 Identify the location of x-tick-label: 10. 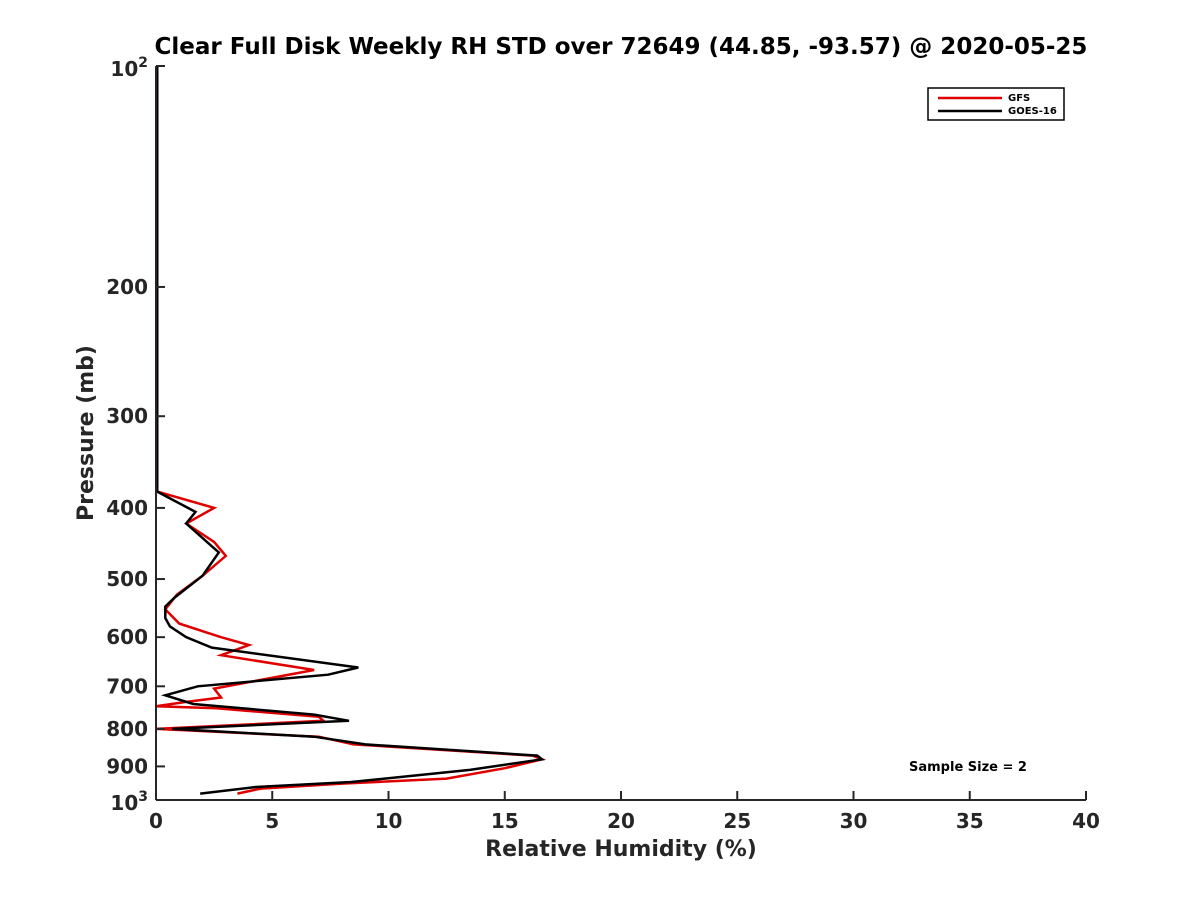
(389, 821).